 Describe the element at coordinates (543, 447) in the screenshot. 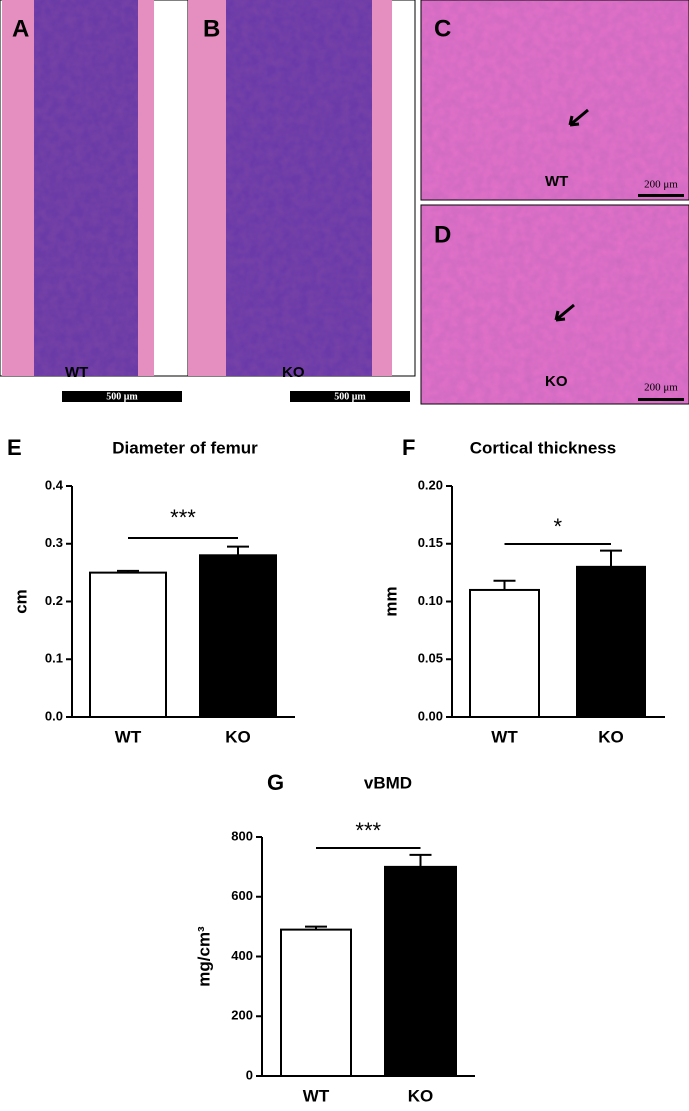

I see `chart-title: Cortical thickness` at that location.